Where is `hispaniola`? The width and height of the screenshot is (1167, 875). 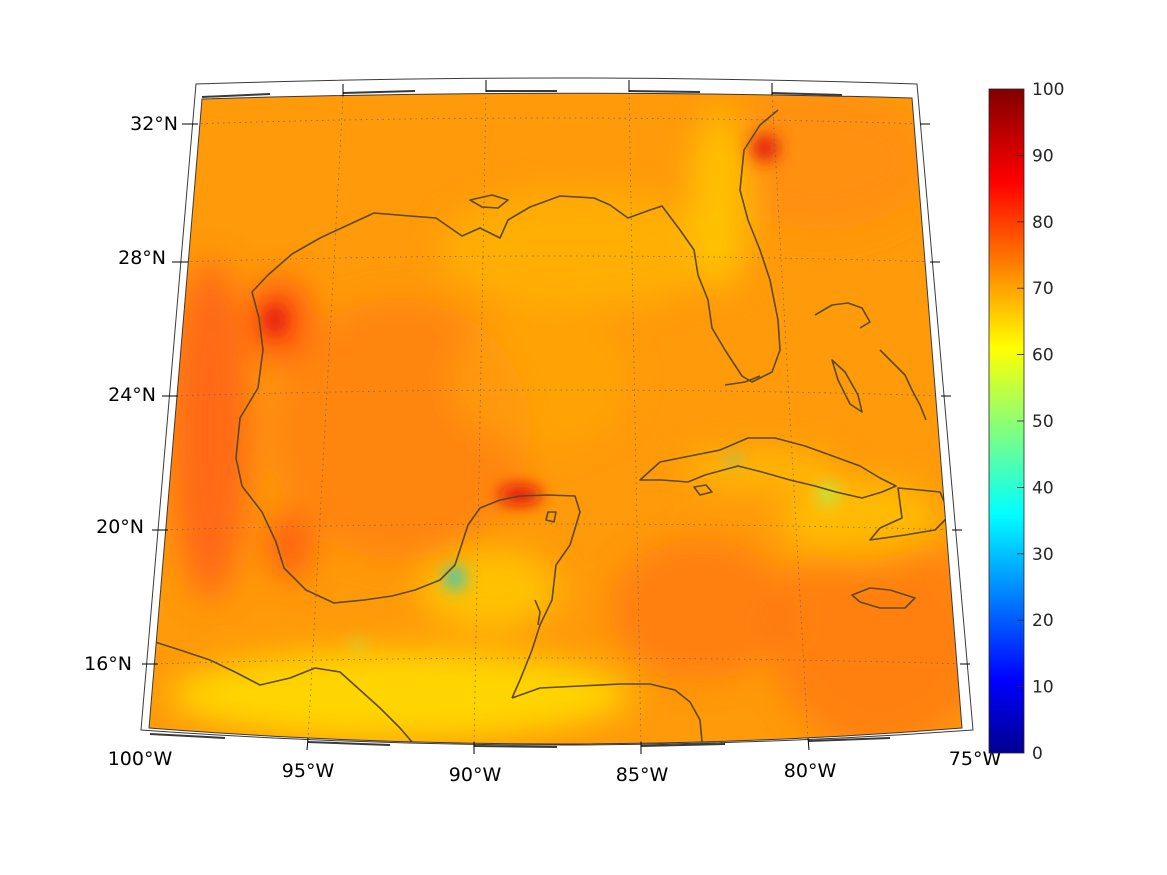
hispaniola is located at coordinates (910, 514).